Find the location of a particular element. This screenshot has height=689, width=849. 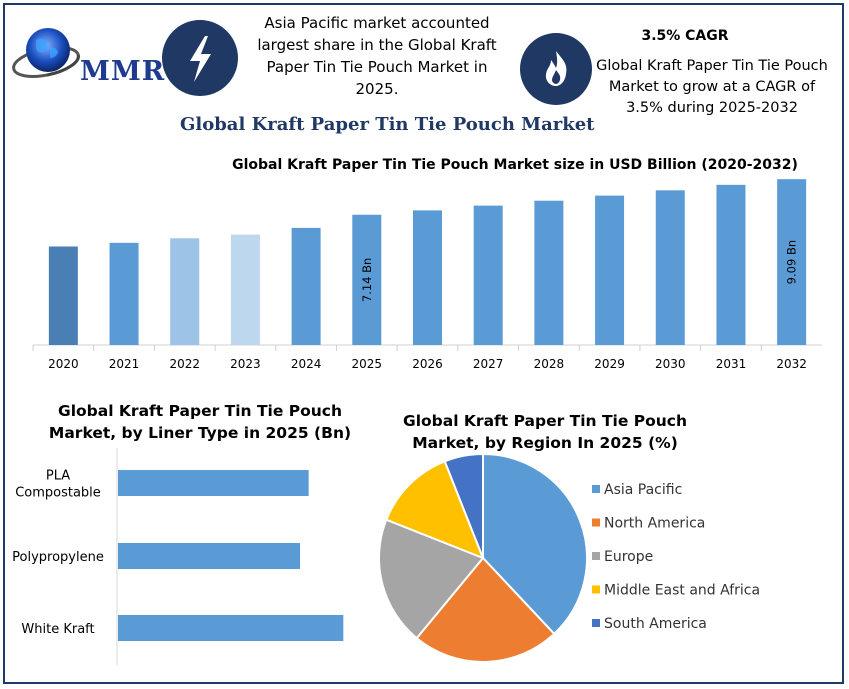

main-title: Global Kraft Paper Tin Tie Pouch Market is located at coordinates (387, 124).